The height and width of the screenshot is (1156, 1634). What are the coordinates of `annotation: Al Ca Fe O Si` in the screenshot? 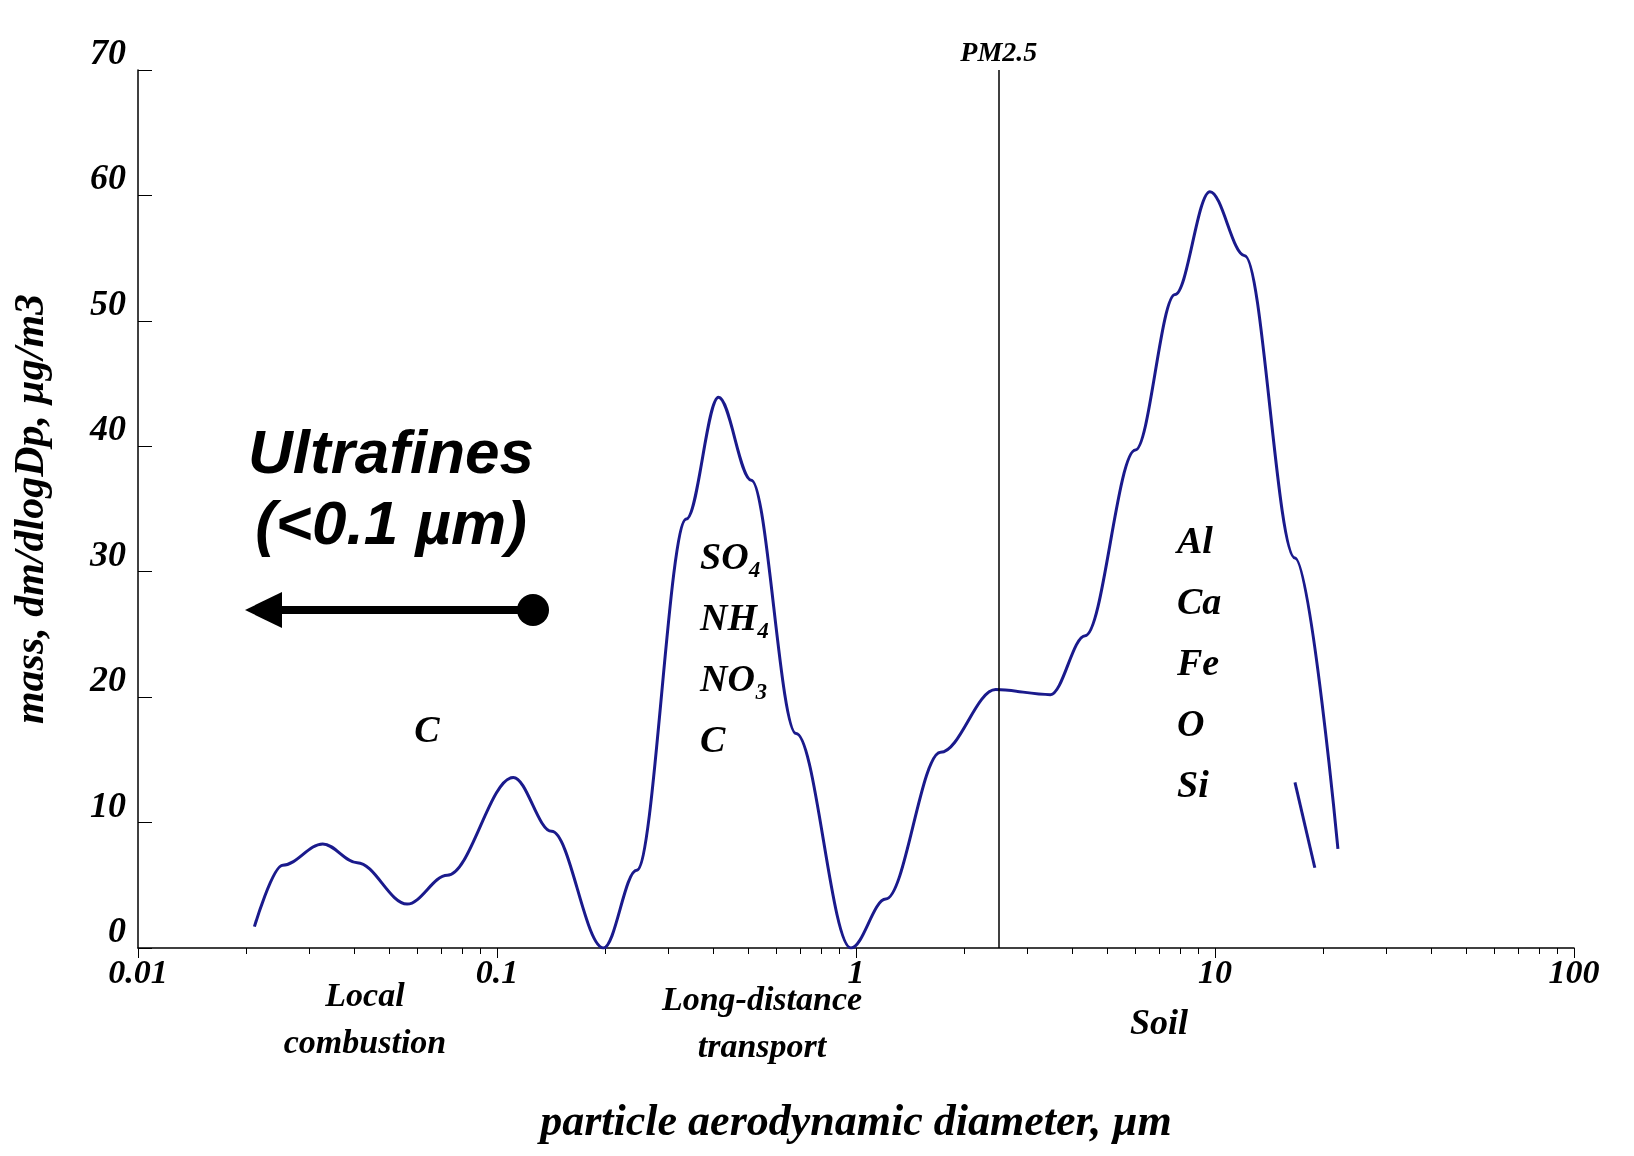 It's located at (1198, 662).